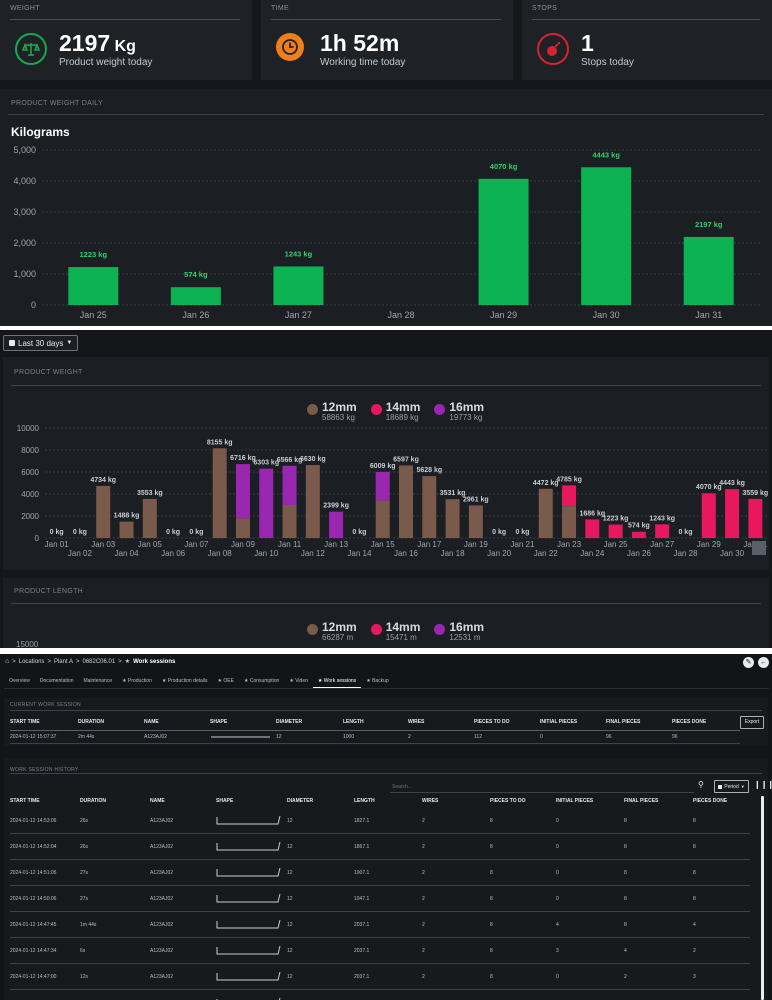  I want to click on edit-icon: ✎, so click(748, 662).